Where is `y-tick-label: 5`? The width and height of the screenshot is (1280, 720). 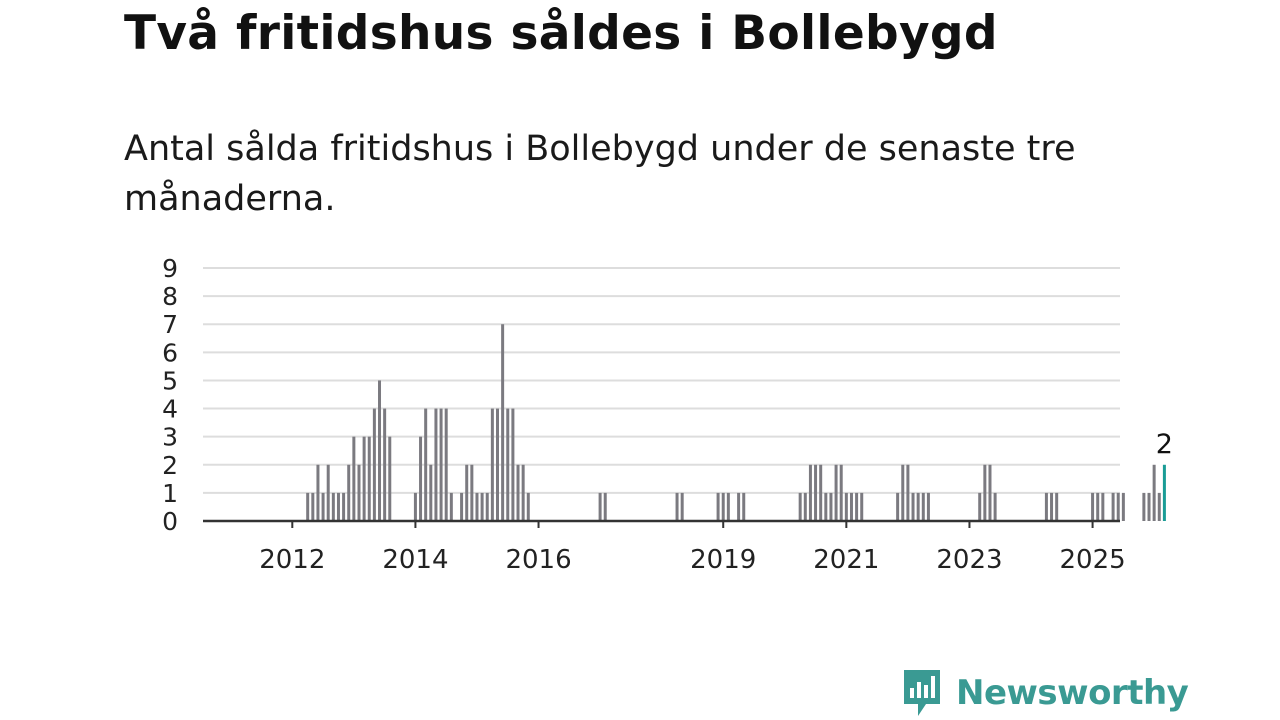 y-tick-label: 5 is located at coordinates (170, 380).